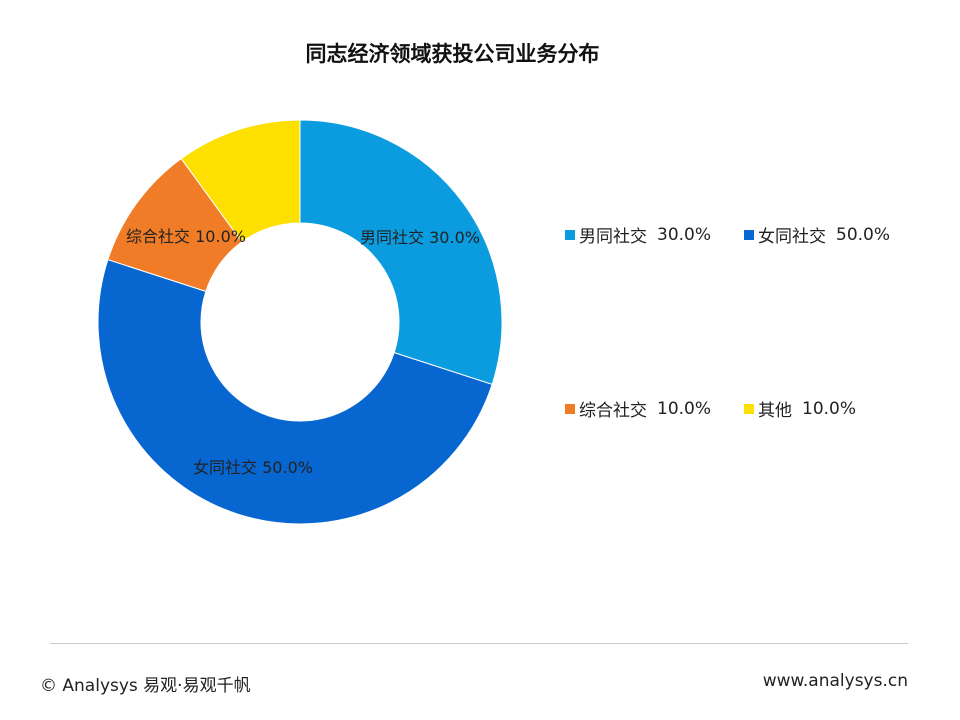  Describe the element at coordinates (253, 467) in the screenshot. I see `slice-label-1: 女同社交 50.0%` at that location.